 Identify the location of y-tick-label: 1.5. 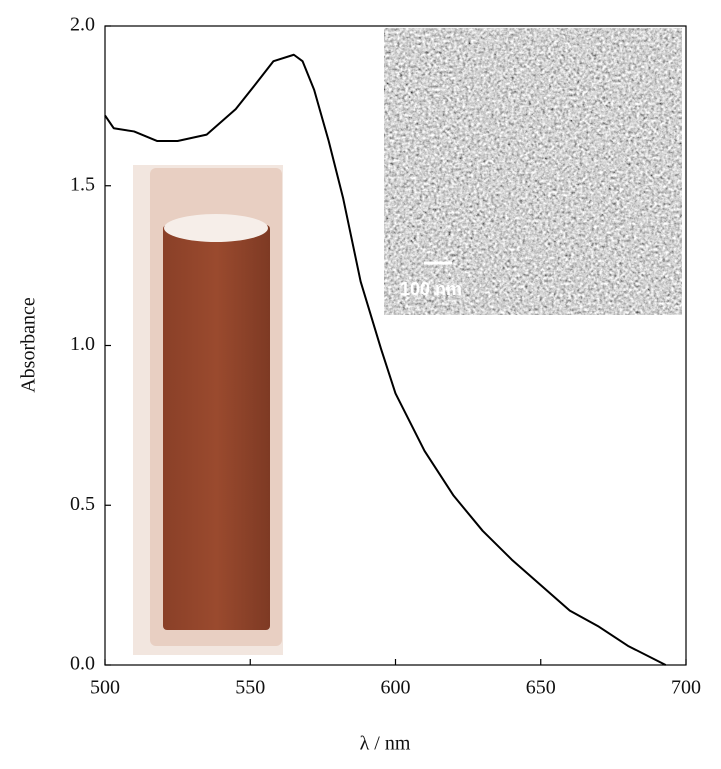
(82, 184).